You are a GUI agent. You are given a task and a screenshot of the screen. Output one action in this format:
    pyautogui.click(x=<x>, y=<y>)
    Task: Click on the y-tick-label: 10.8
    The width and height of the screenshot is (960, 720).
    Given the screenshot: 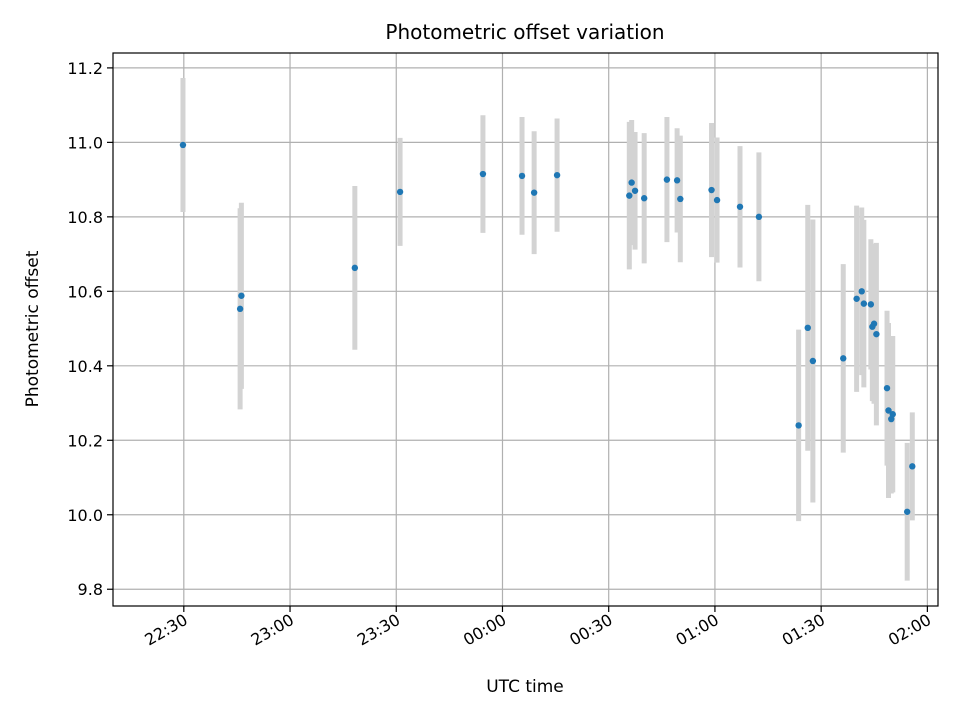 What is the action you would take?
    pyautogui.click(x=85, y=217)
    